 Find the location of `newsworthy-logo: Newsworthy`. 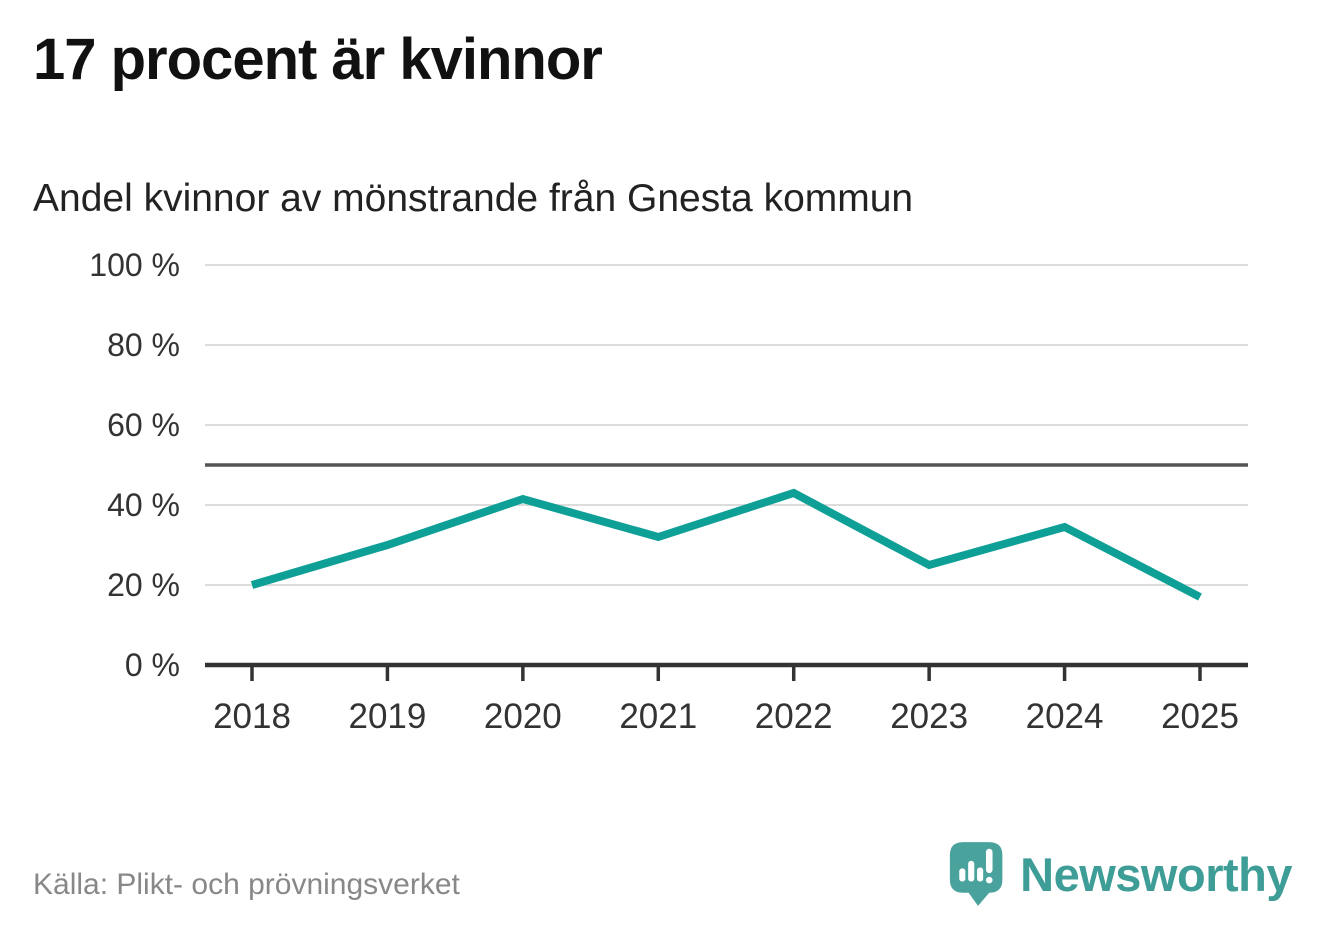

newsworthy-logo: Newsworthy is located at coordinates (1120, 874).